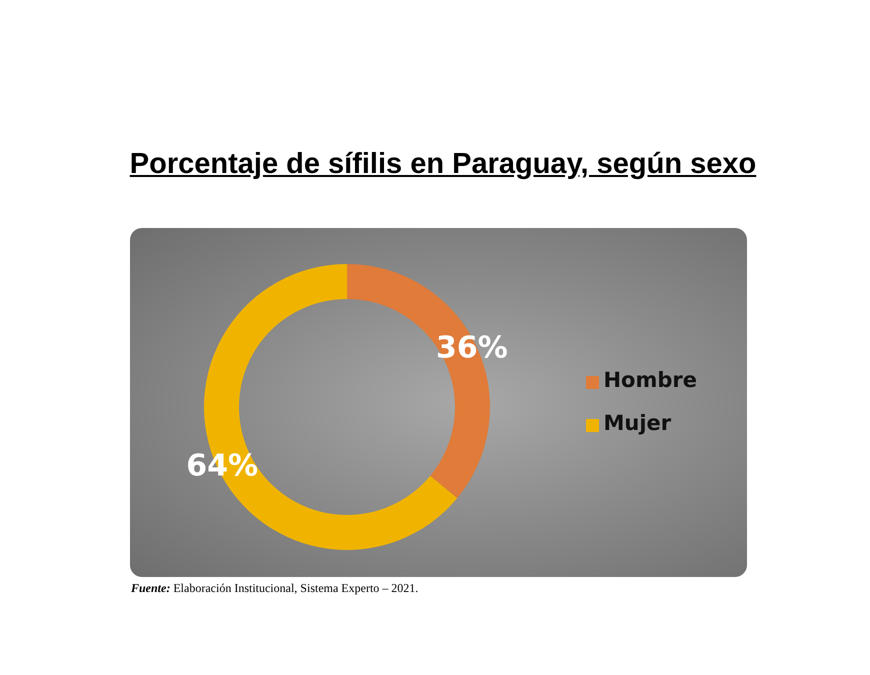 This screenshot has width=870, height=675. What do you see at coordinates (443, 164) in the screenshot?
I see `chart-title: Porcentaje de sífilis en Paraguay, según sexo` at bounding box center [443, 164].